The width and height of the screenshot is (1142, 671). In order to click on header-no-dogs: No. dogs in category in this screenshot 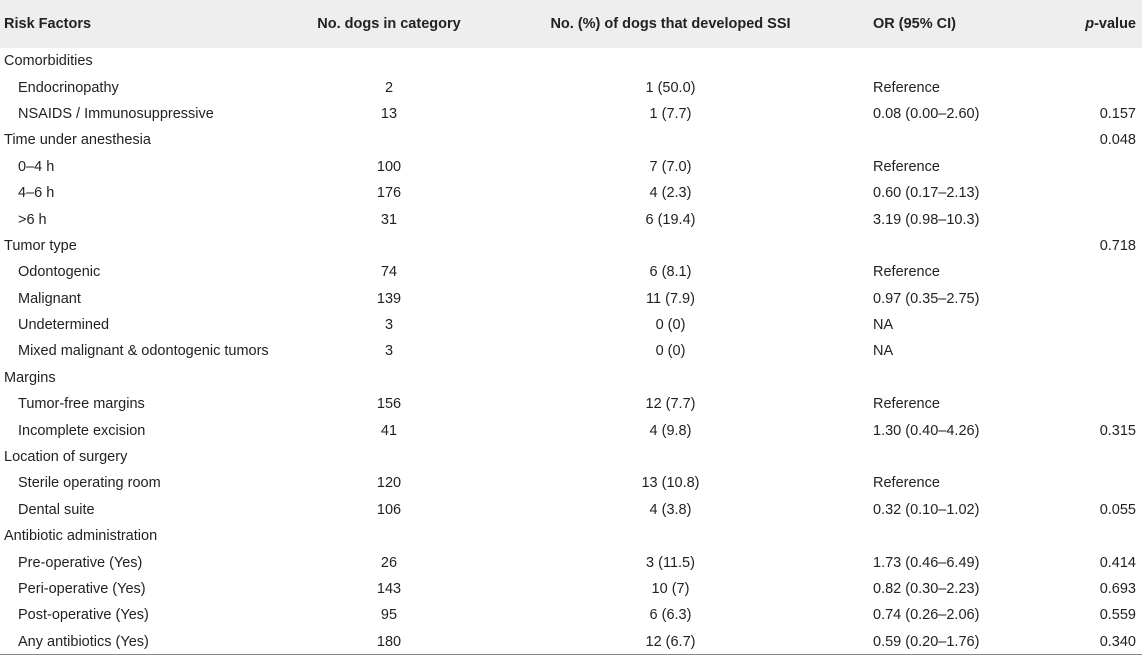, I will do `click(389, 24)`.